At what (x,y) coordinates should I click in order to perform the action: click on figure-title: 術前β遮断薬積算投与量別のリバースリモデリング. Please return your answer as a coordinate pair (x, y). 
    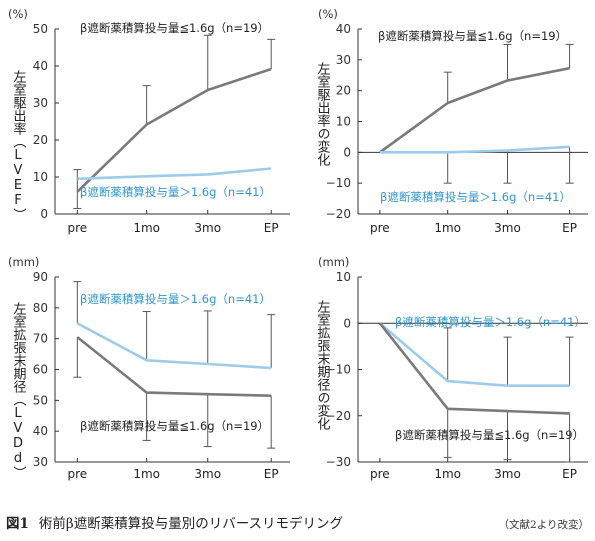
    Looking at the image, I should click on (191, 524).